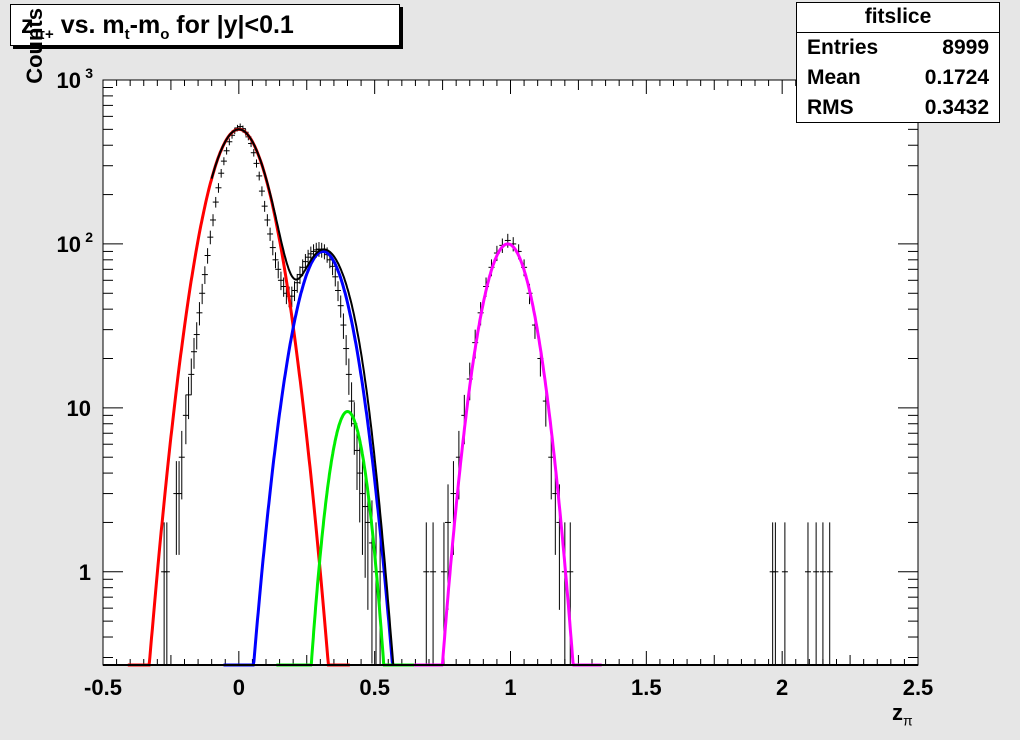 This screenshot has width=1020, height=740. Describe the element at coordinates (165, 34) in the screenshot. I see `title-o-sub: o` at that location.